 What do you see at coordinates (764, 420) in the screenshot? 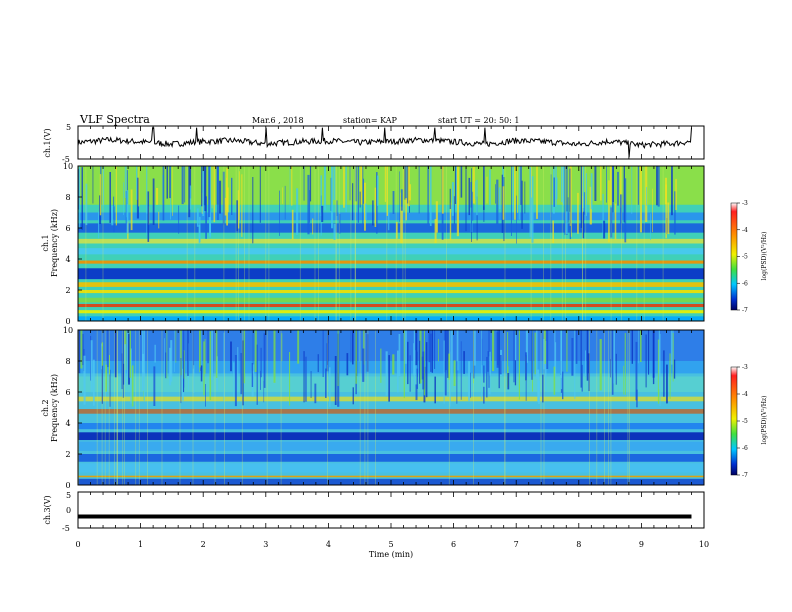
I see `colorbar-2-label: log(PSD)(V²/Hz)` at bounding box center [764, 420].